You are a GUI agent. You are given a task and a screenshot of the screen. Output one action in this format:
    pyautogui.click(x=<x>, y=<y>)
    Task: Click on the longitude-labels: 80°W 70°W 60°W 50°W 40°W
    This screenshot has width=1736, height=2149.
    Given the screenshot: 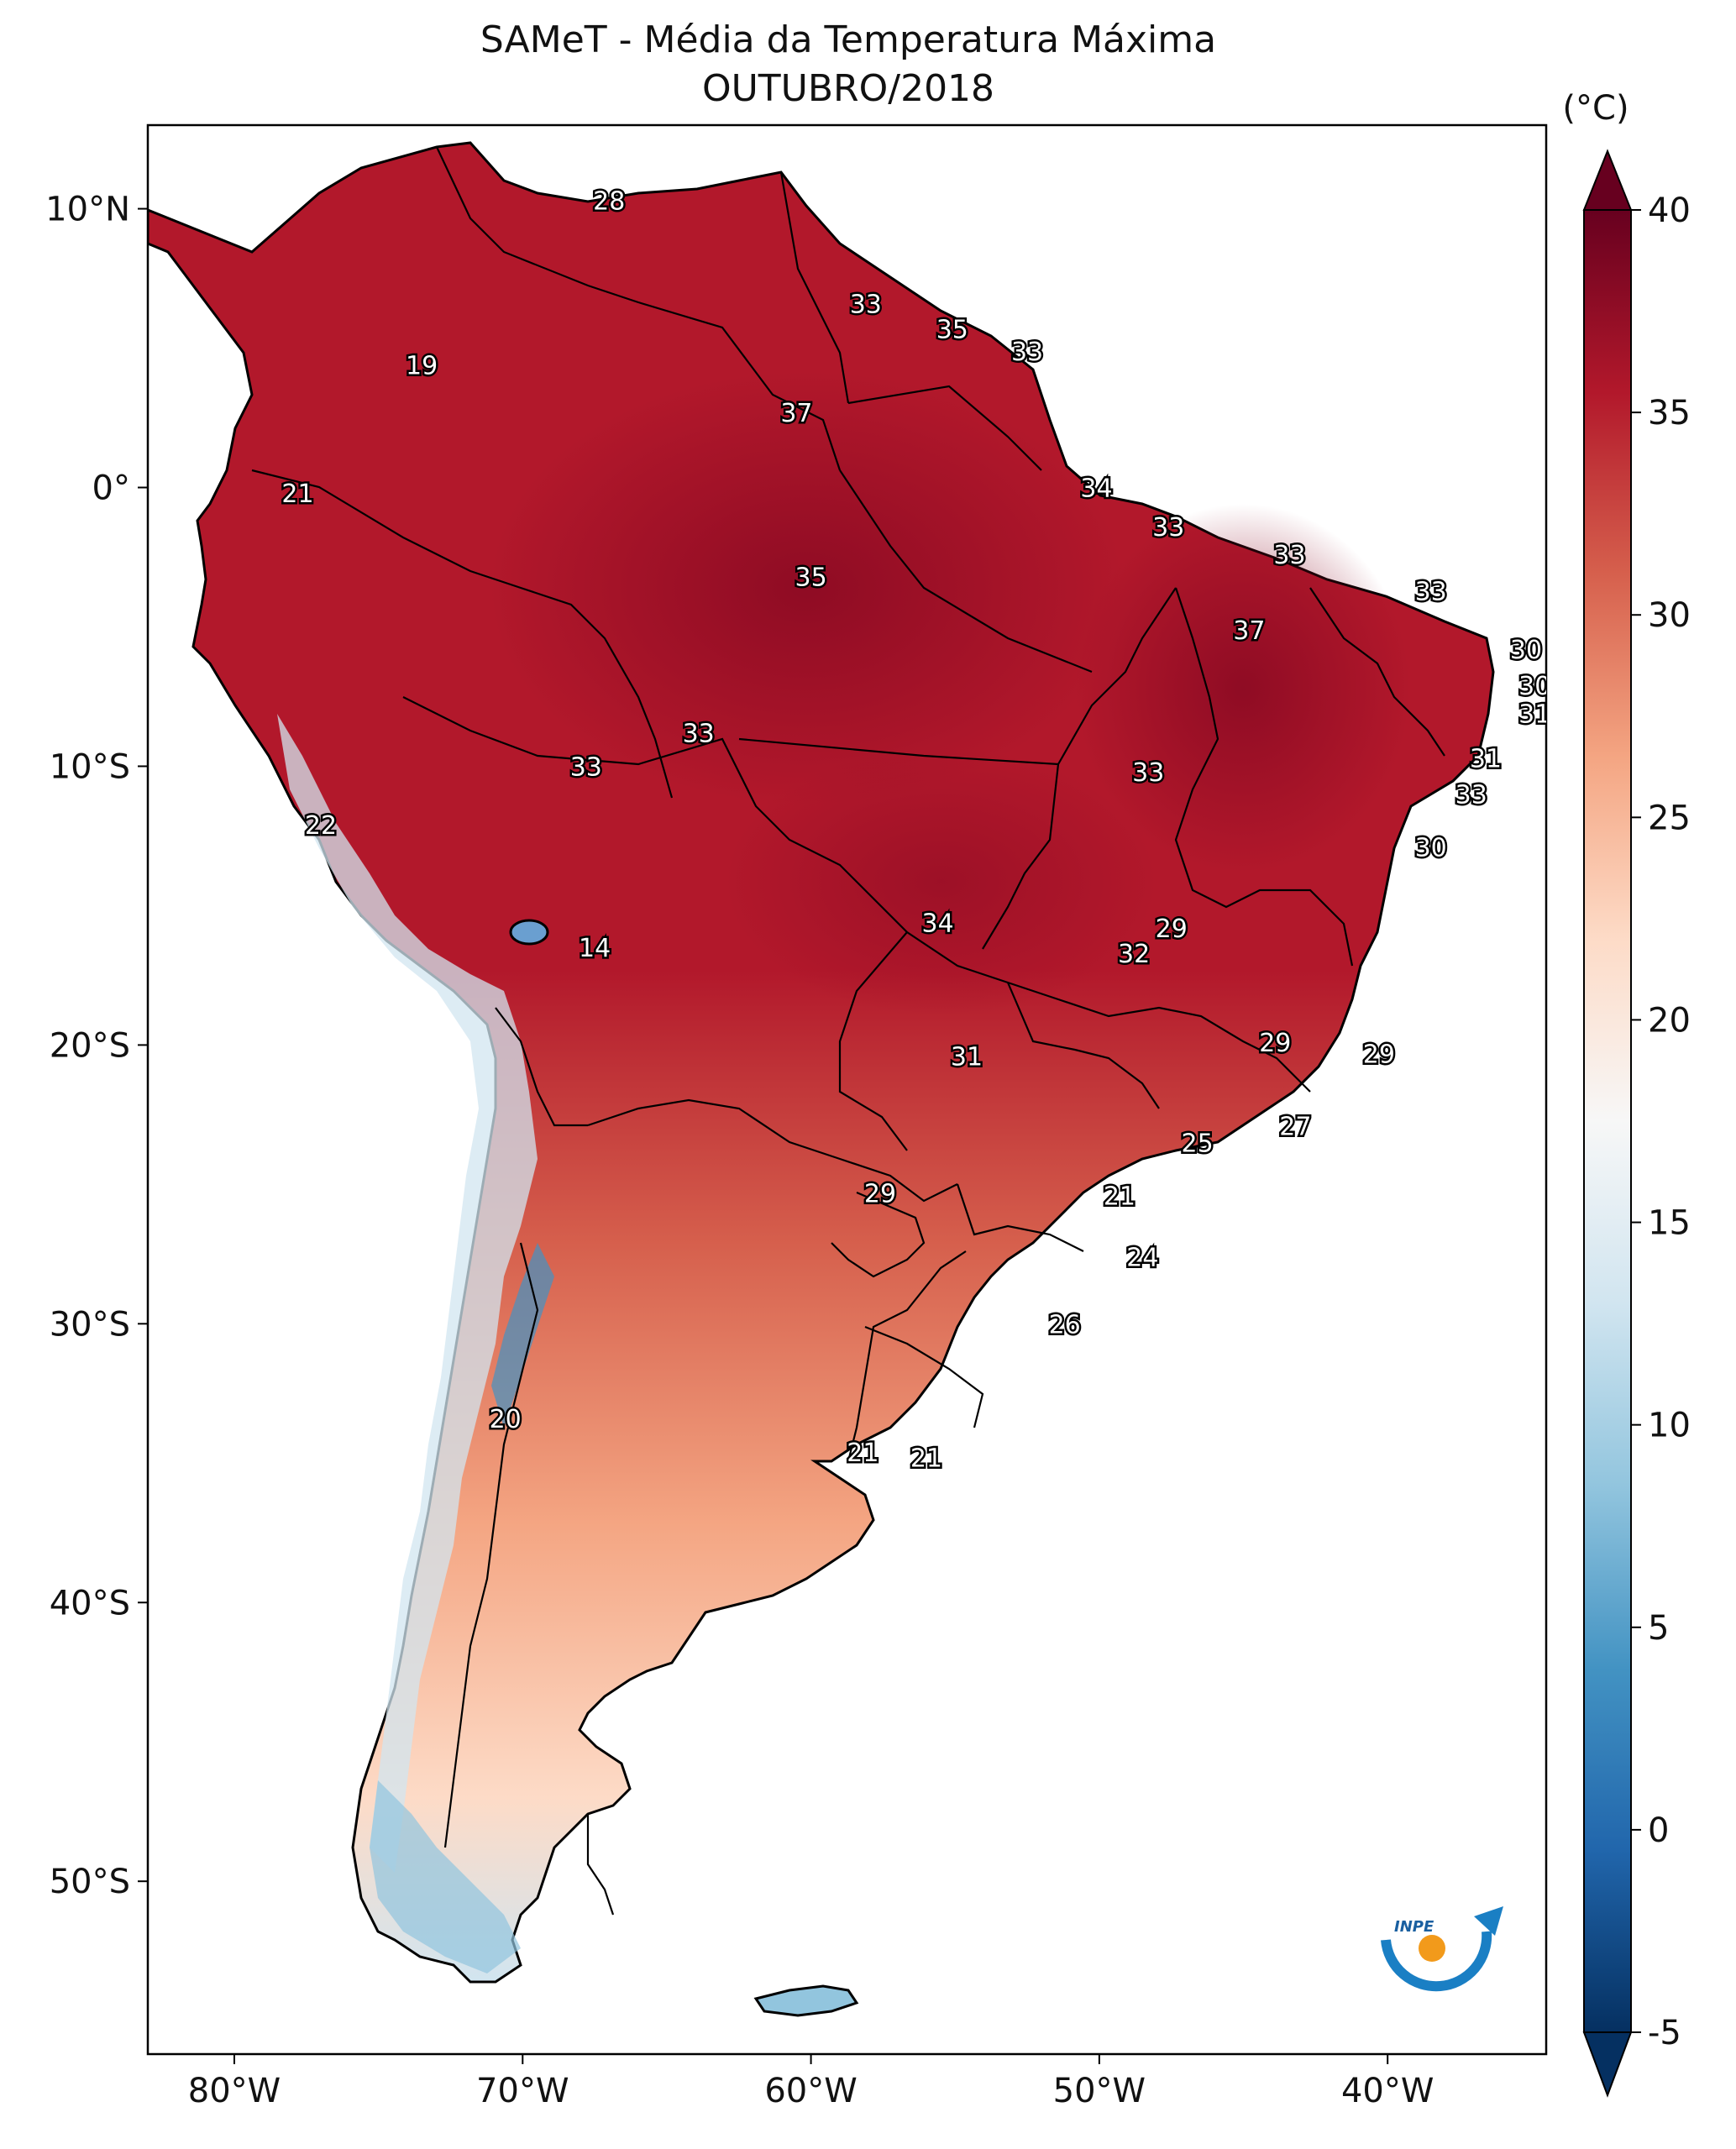 What is the action you would take?
    pyautogui.click(x=811, y=2082)
    